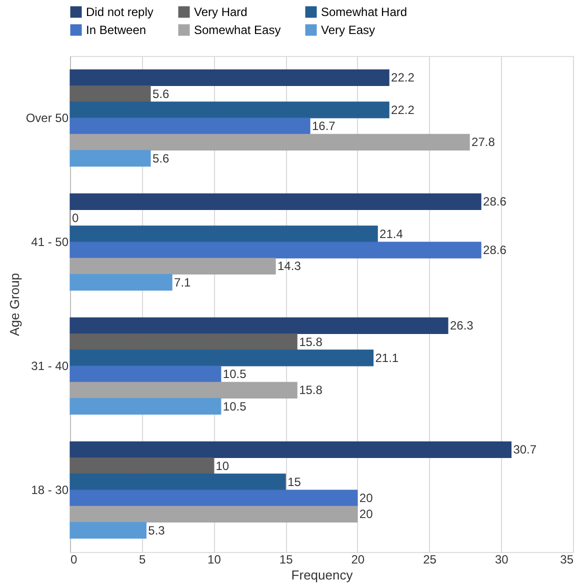 The height and width of the screenshot is (588, 587). Describe the element at coordinates (358, 559) in the screenshot. I see `x-tick-label: 20` at that location.